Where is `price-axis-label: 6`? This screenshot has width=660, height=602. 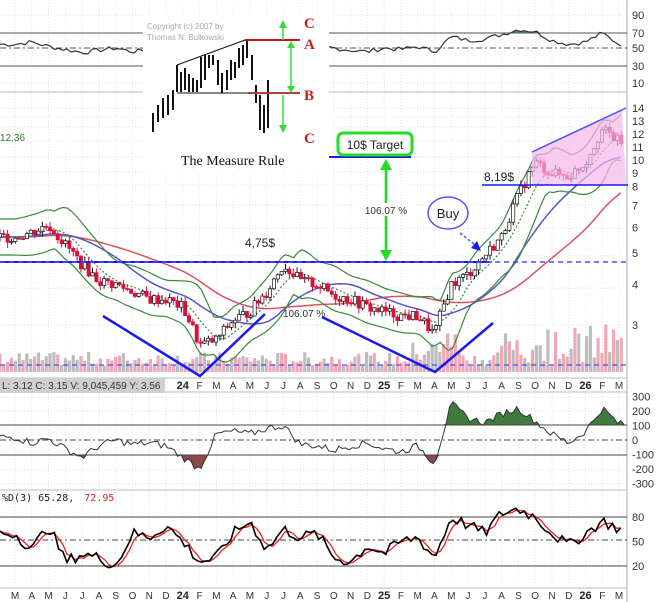 price-axis-label: 6 is located at coordinates (635, 228).